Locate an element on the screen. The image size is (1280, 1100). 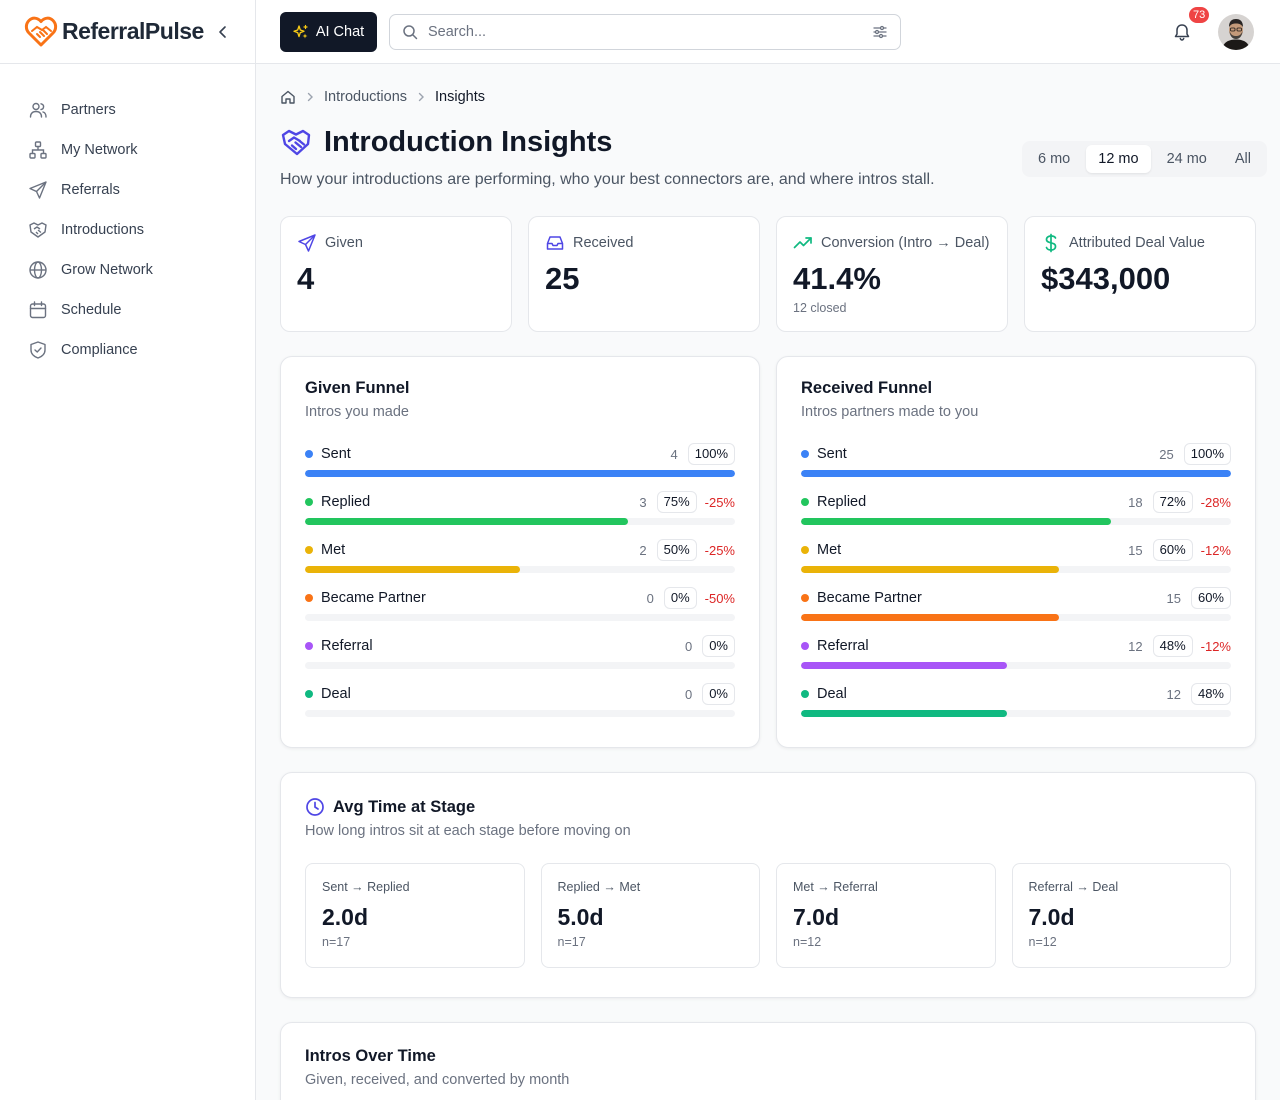
sidebar-item-label: Partners is located at coordinates (88, 110).